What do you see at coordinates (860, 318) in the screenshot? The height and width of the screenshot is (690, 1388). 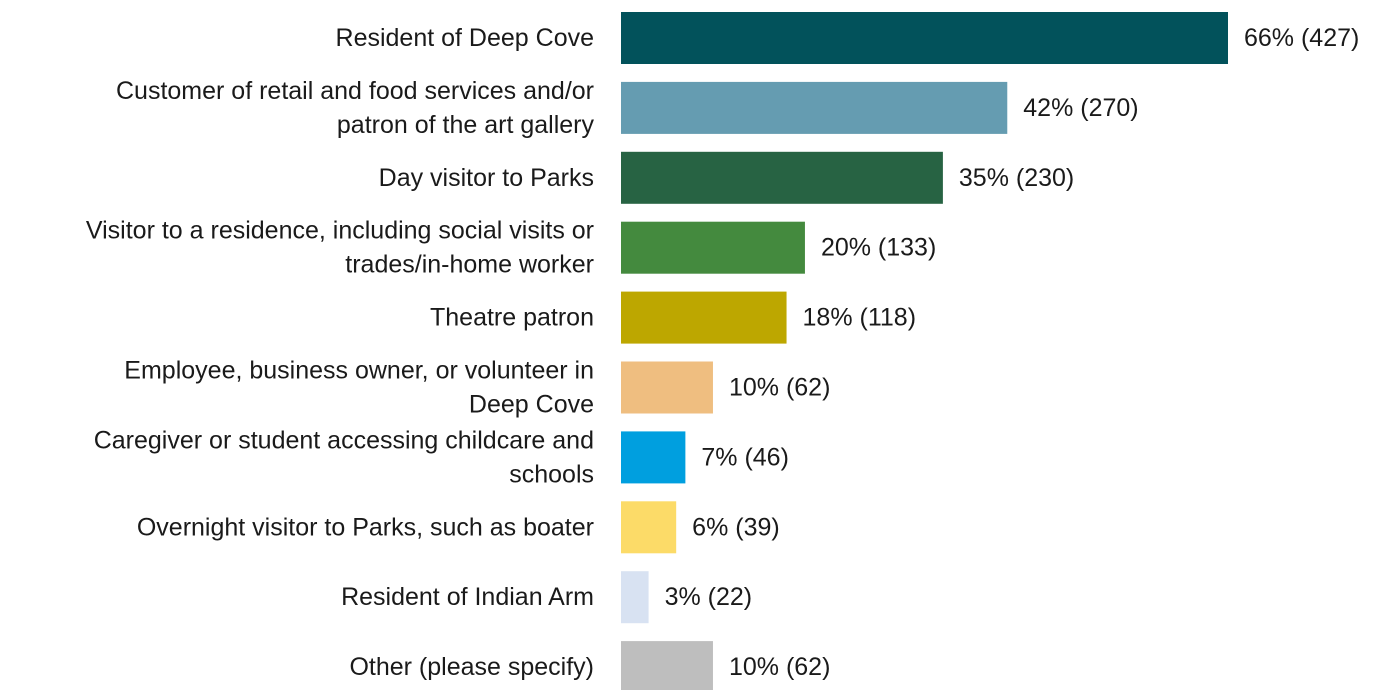 I see `data-label-5: 18% (118)` at bounding box center [860, 318].